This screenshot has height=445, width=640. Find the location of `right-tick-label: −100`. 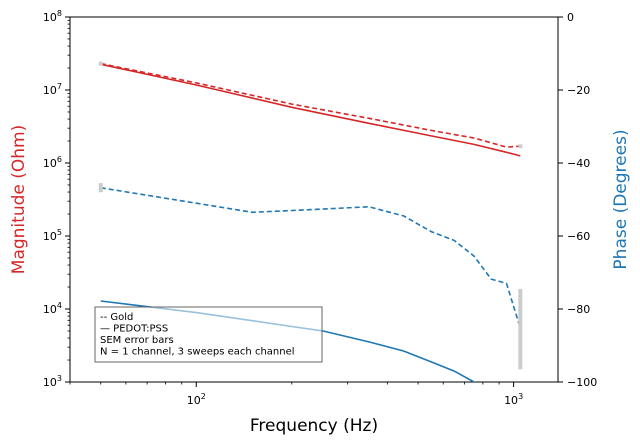

right-tick-label: −100 is located at coordinates (582, 382).